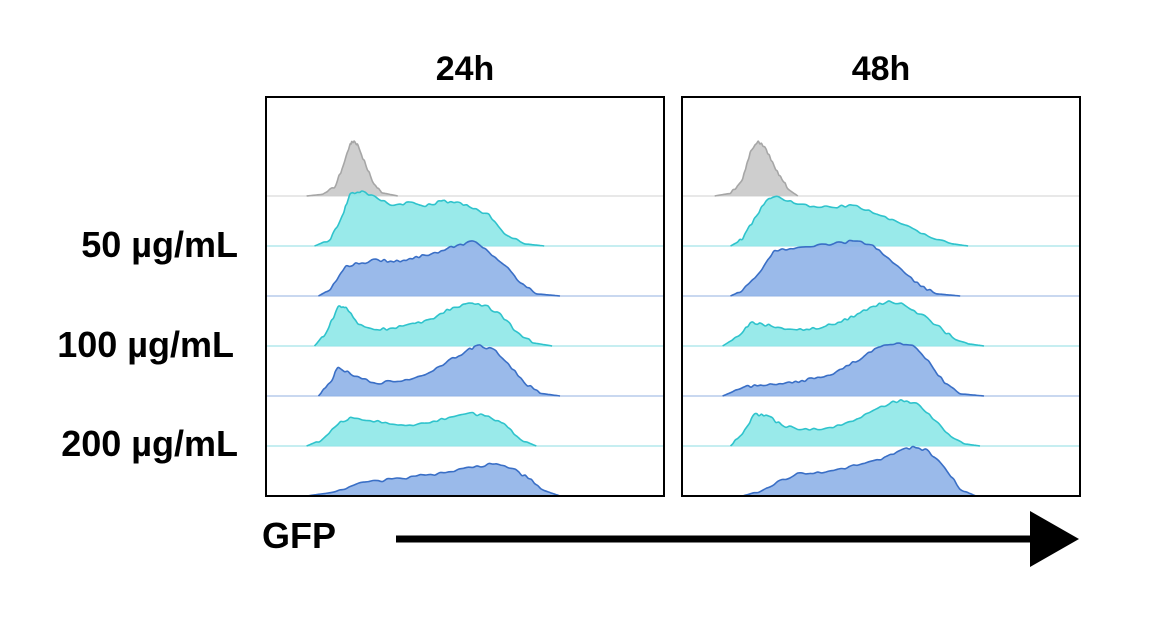 This screenshot has width=1152, height=628. Describe the element at coordinates (299, 535) in the screenshot. I see `x-axis-label: GFP` at that location.